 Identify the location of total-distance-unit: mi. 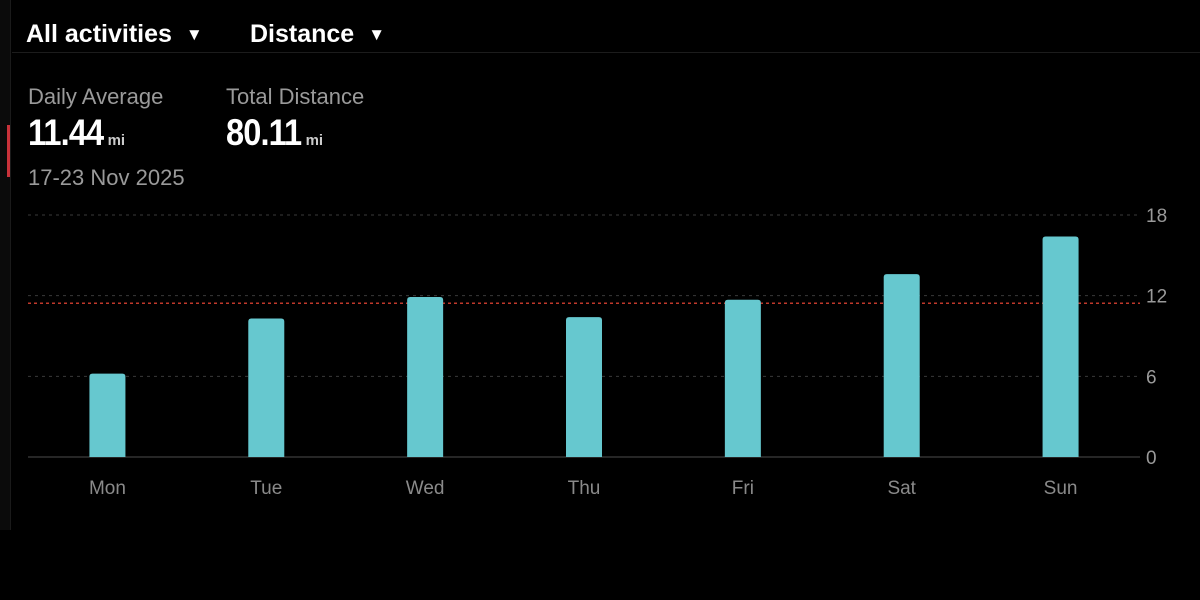
(314, 140).